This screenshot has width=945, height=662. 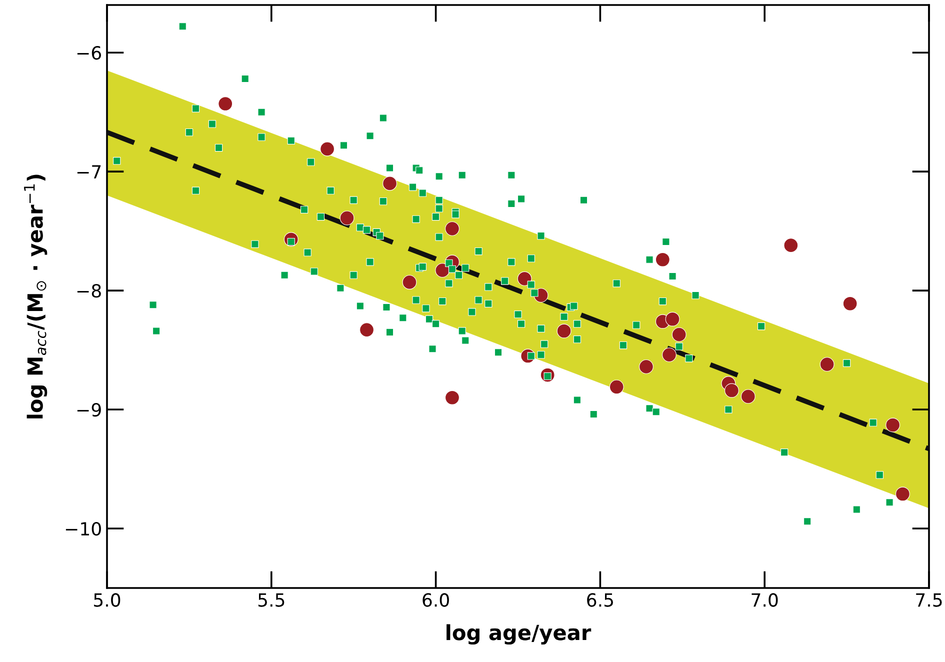 I want to click on y-tick-label: −8, so click(x=89, y=291).